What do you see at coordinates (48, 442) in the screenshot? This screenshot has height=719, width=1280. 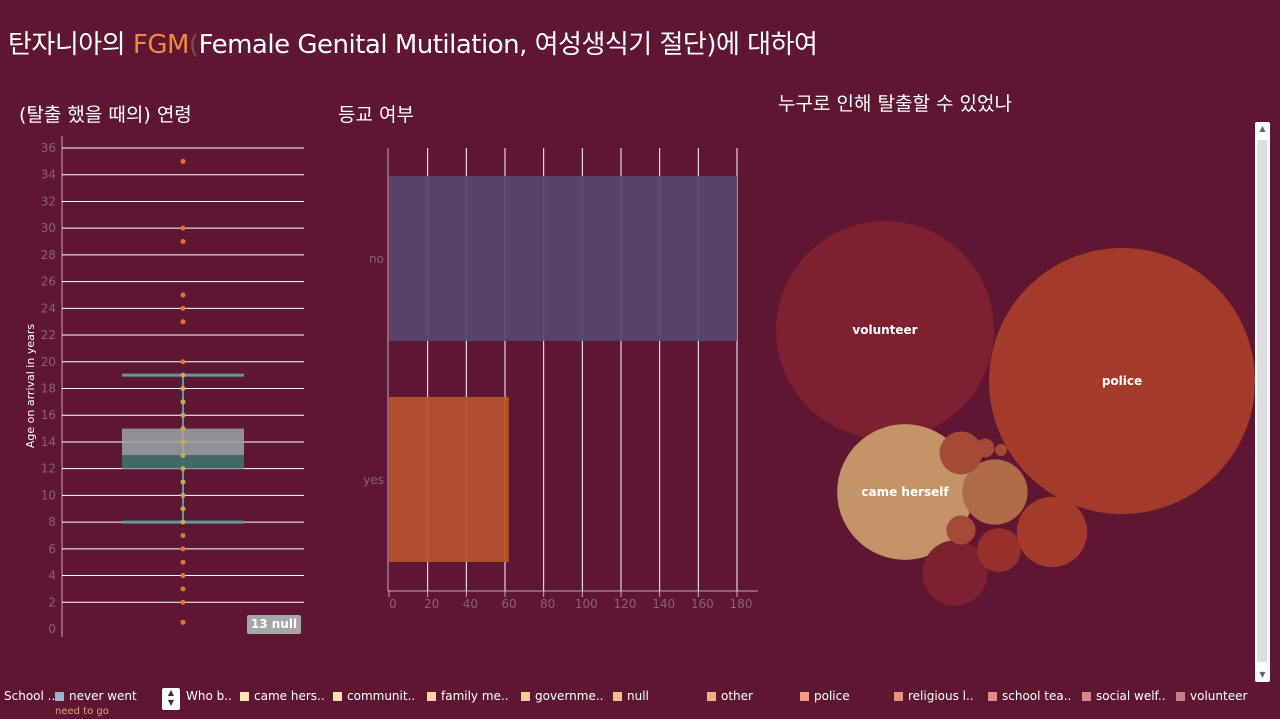 I see `age-y-tick-label: 14` at bounding box center [48, 442].